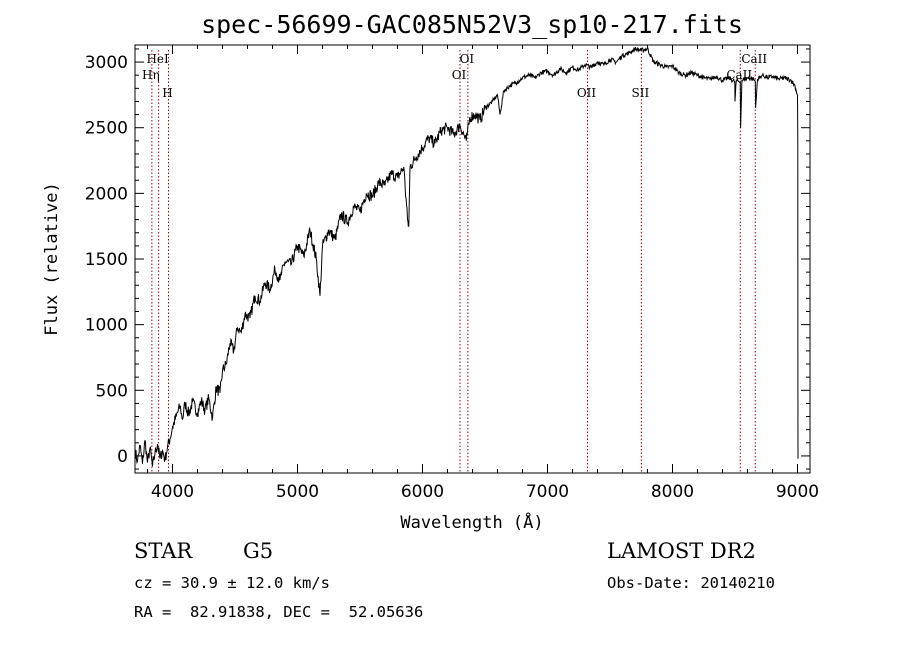  Describe the element at coordinates (122, 457) in the screenshot. I see `y-tick-label: 0` at that location.